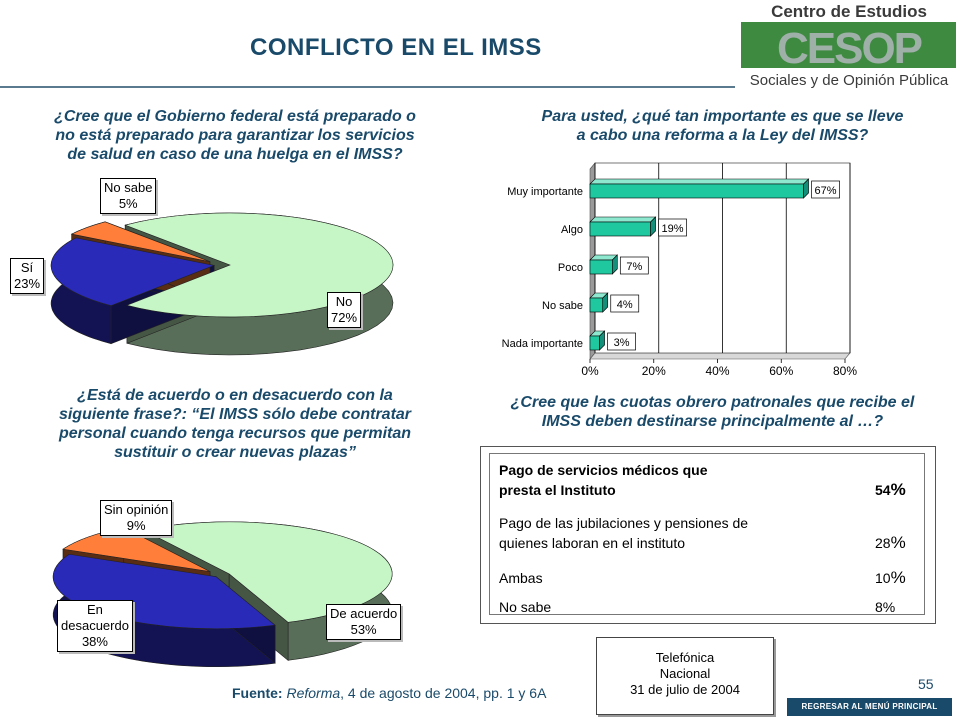  I want to click on title-rule, so click(367, 87).